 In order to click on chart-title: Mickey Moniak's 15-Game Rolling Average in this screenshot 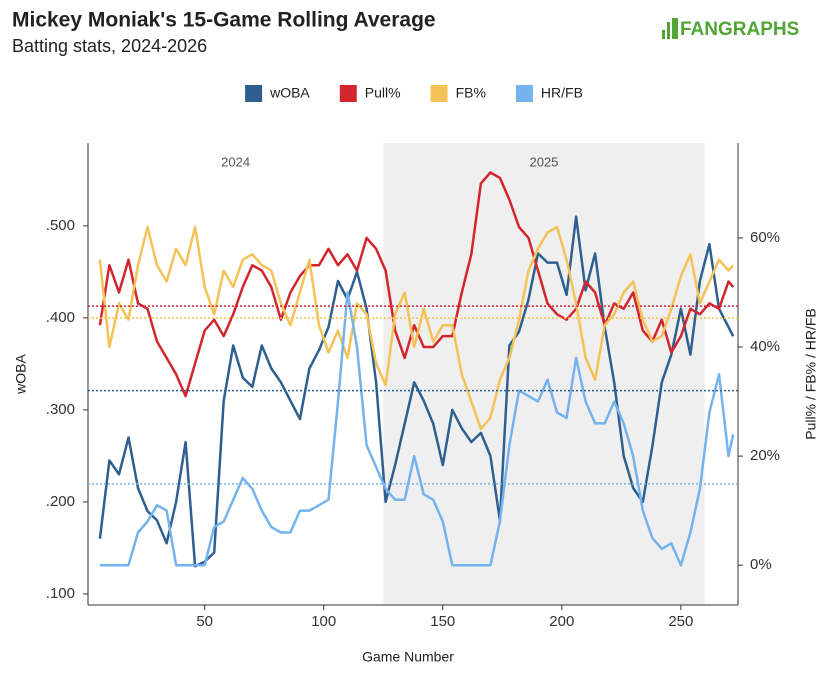, I will do `click(224, 20)`.